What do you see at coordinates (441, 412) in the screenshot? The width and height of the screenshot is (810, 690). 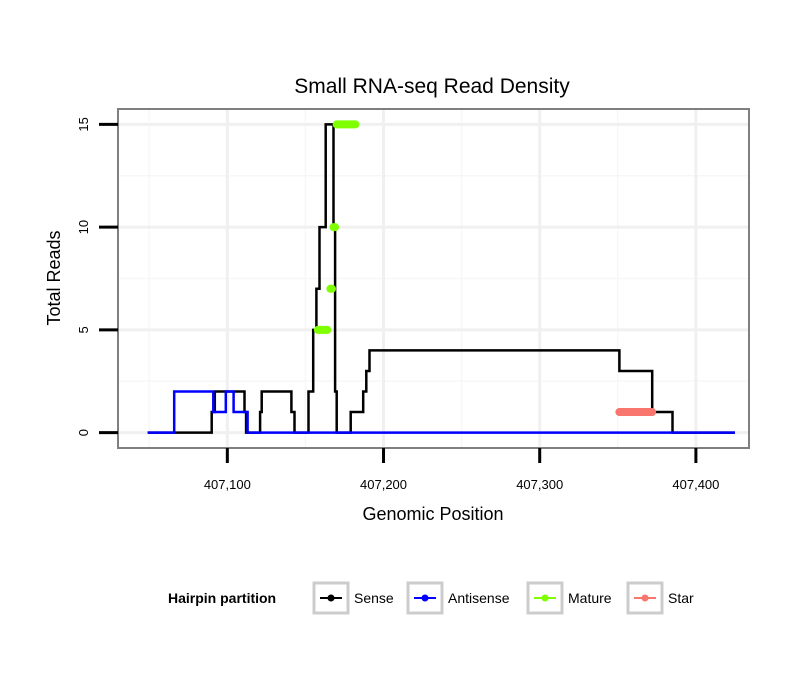 I see `series-antisense-line` at bounding box center [441, 412].